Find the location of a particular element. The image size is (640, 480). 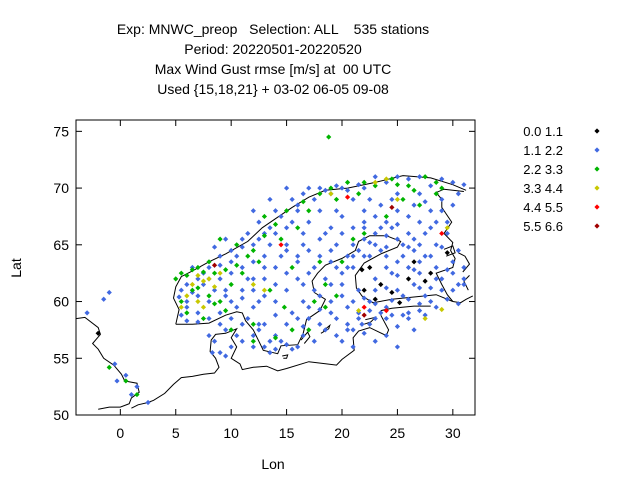

x-tick-label: 30 is located at coordinates (453, 433).